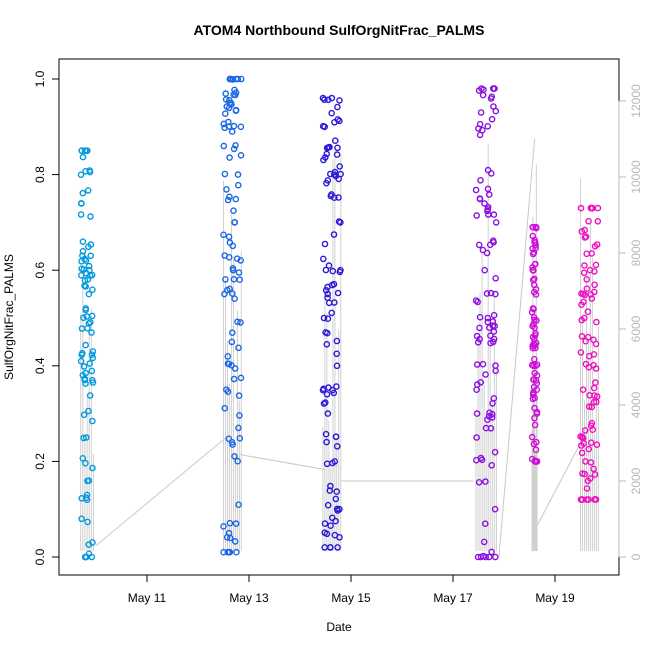 This screenshot has height=650, width=650. I want to click on y2-tick-label: 0, so click(636, 556).